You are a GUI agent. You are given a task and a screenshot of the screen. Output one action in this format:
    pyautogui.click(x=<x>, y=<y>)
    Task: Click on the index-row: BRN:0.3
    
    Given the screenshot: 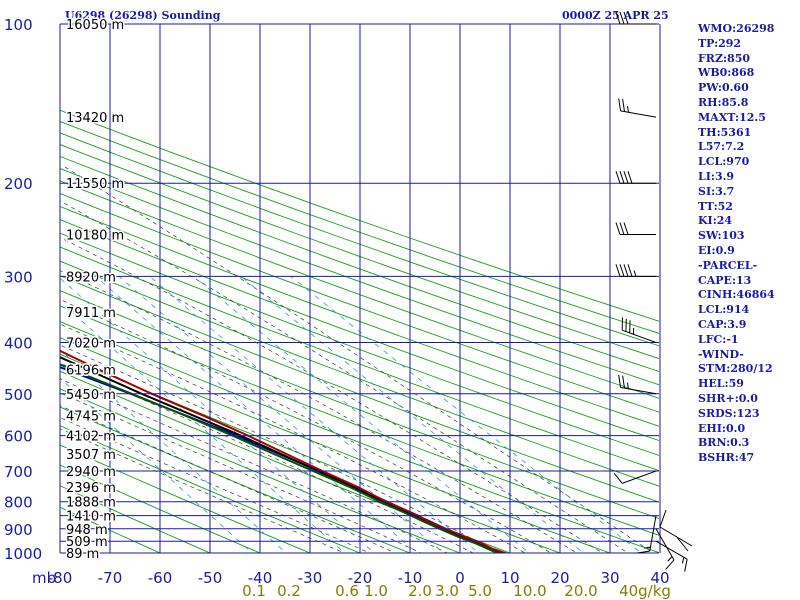 What is the action you would take?
    pyautogui.click(x=724, y=443)
    